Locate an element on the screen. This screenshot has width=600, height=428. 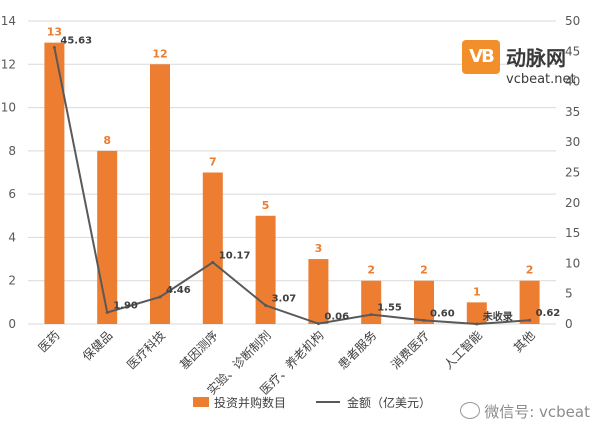
left-tick-label: 10 is located at coordinates (8, 108).